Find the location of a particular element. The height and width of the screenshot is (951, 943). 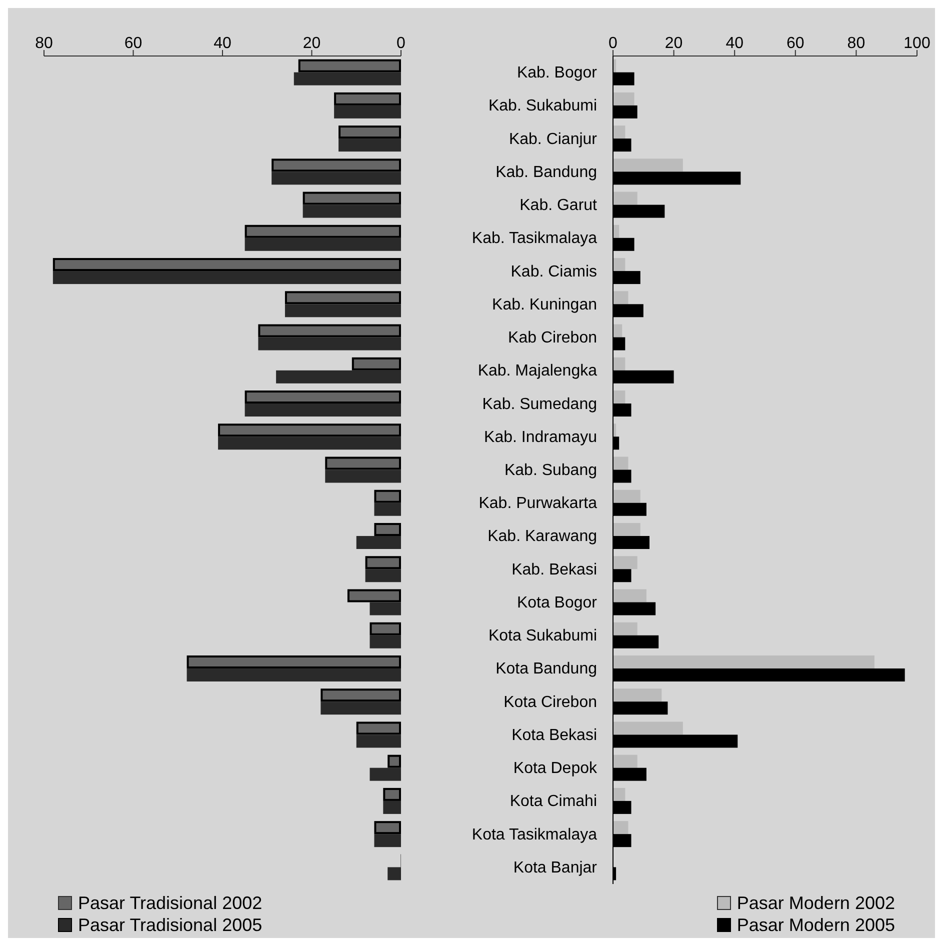

y-tick-label: Kota Bogor is located at coordinates (557, 603).